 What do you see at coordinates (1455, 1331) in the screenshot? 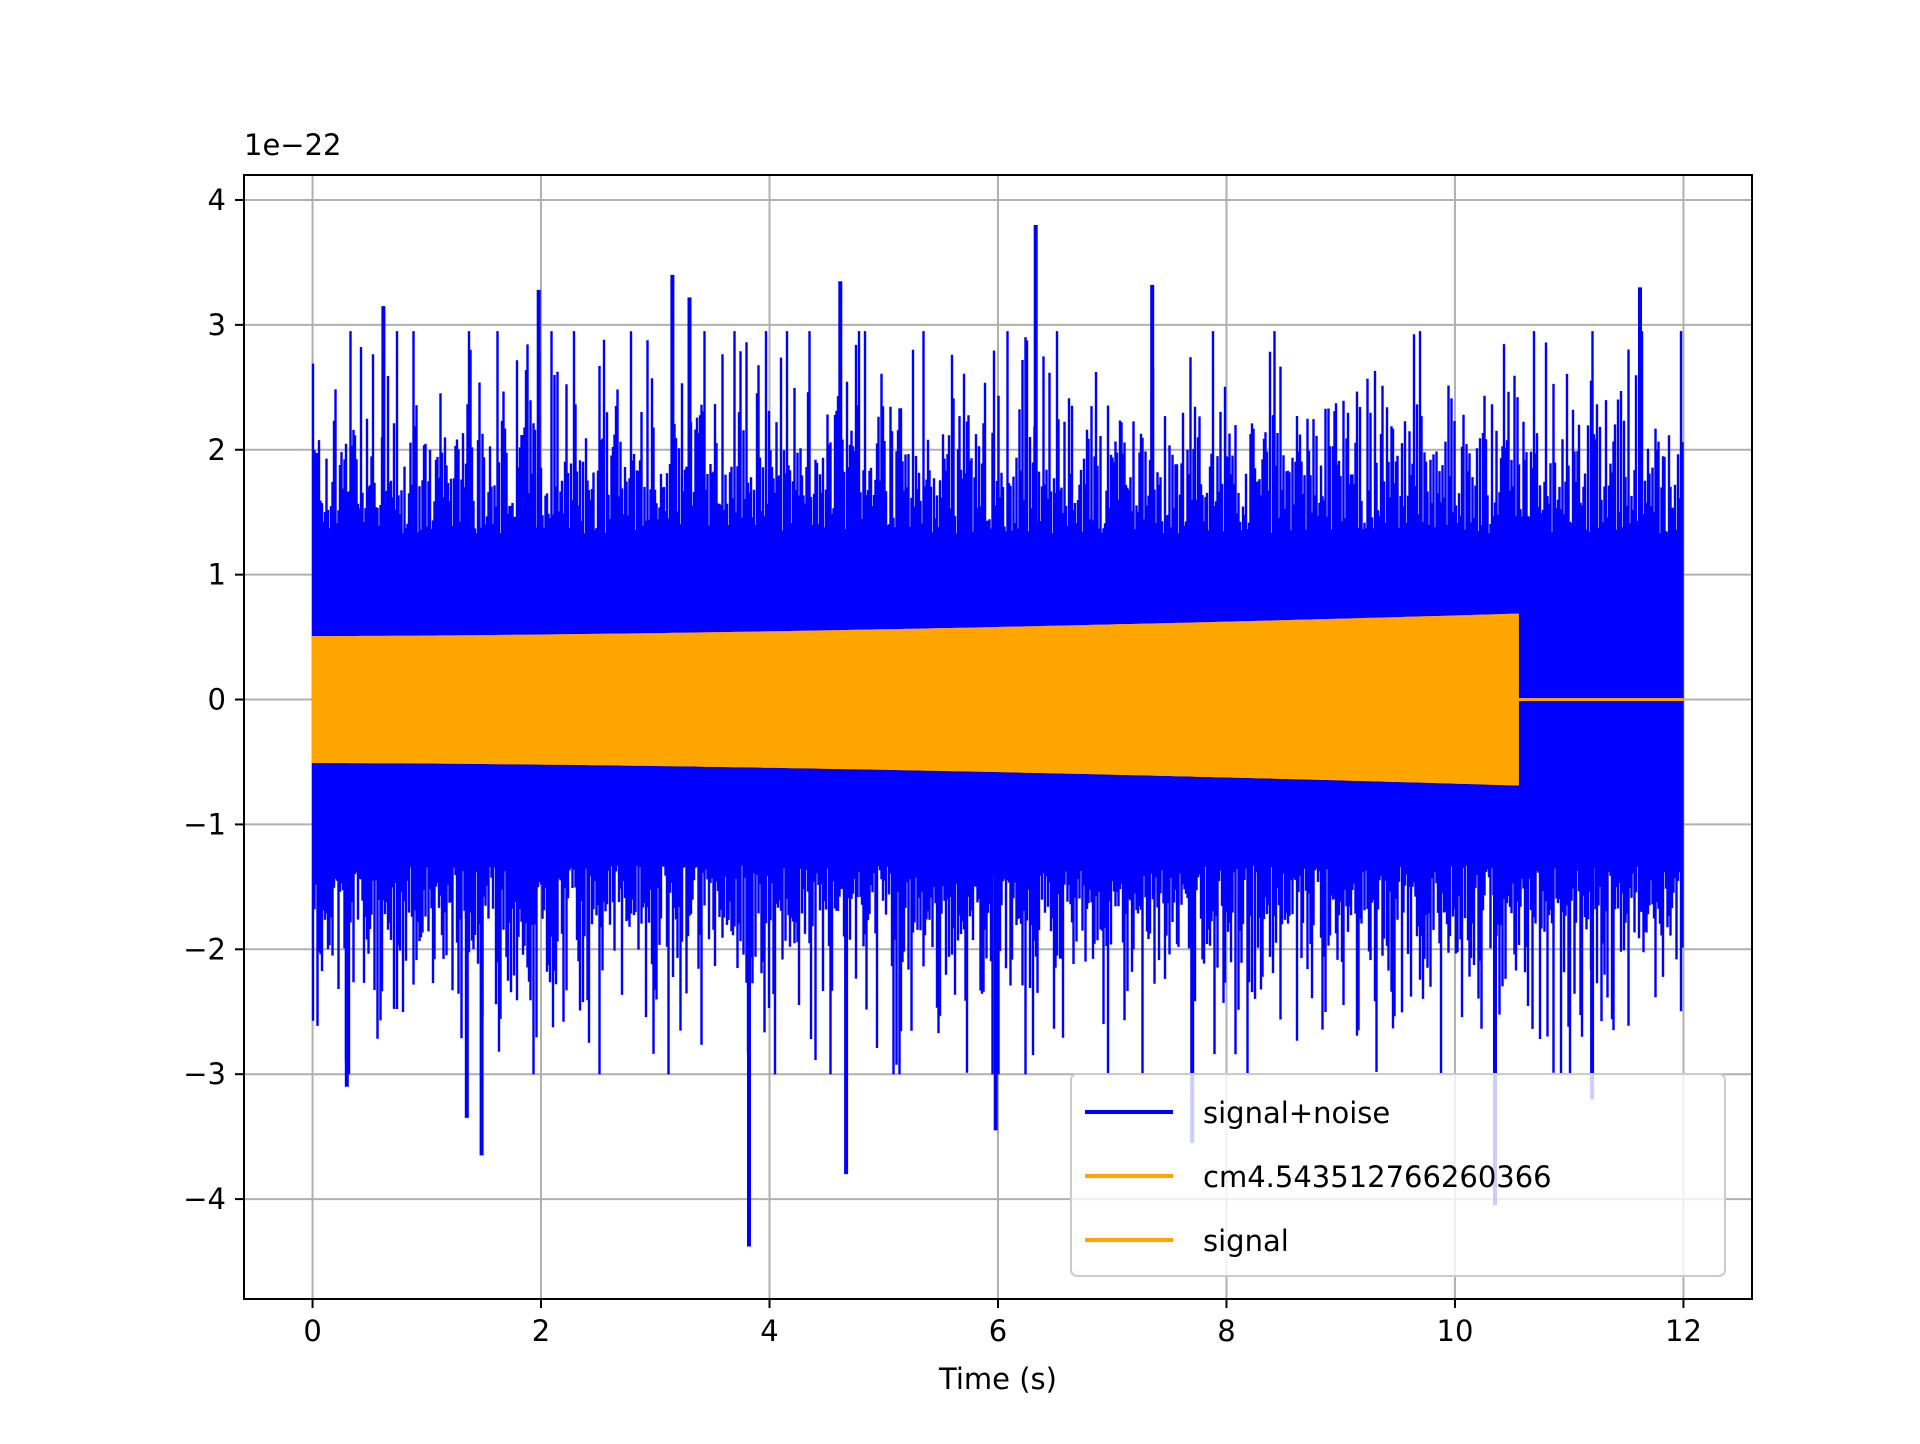
I see `x-tick-label: 10` at bounding box center [1455, 1331].